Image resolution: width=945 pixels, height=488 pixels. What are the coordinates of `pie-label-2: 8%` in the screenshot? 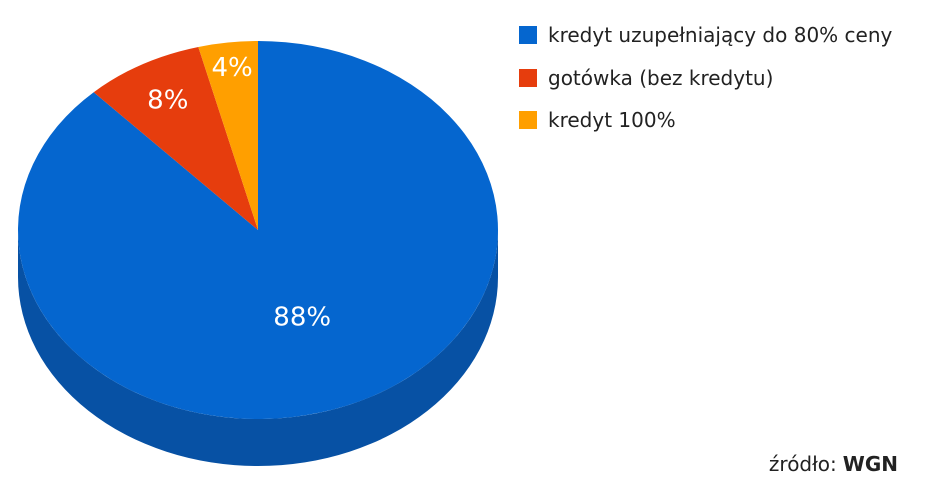 It's located at (167, 100).